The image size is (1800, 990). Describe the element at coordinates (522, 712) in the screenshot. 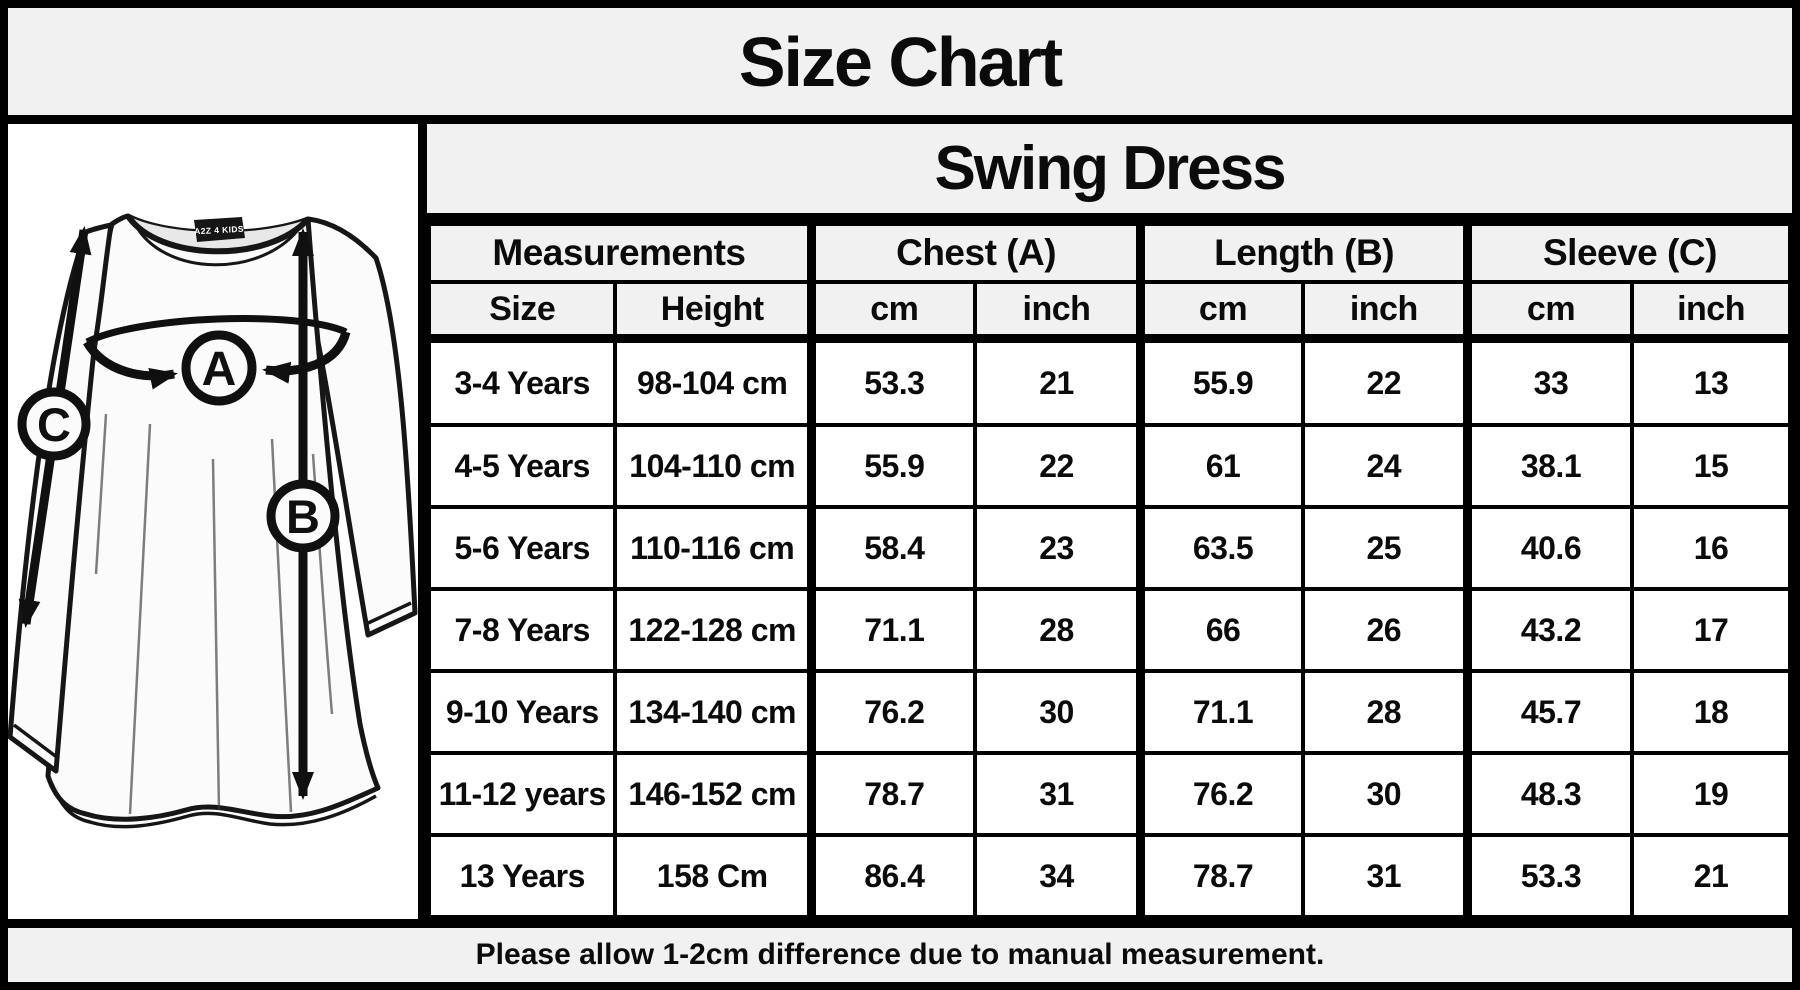

I see `table-cell: 9-10 Years` at that location.